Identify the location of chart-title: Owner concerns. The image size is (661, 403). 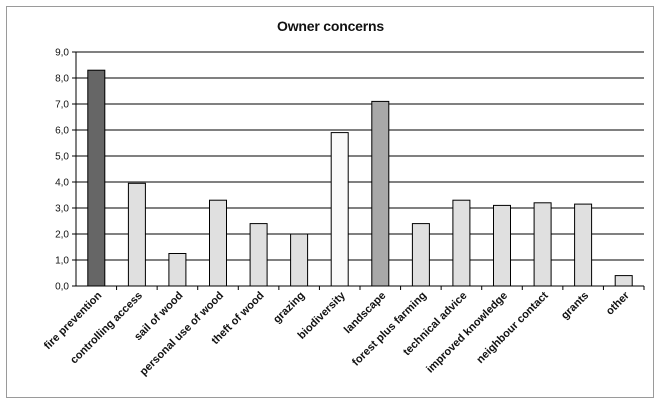
(330, 26).